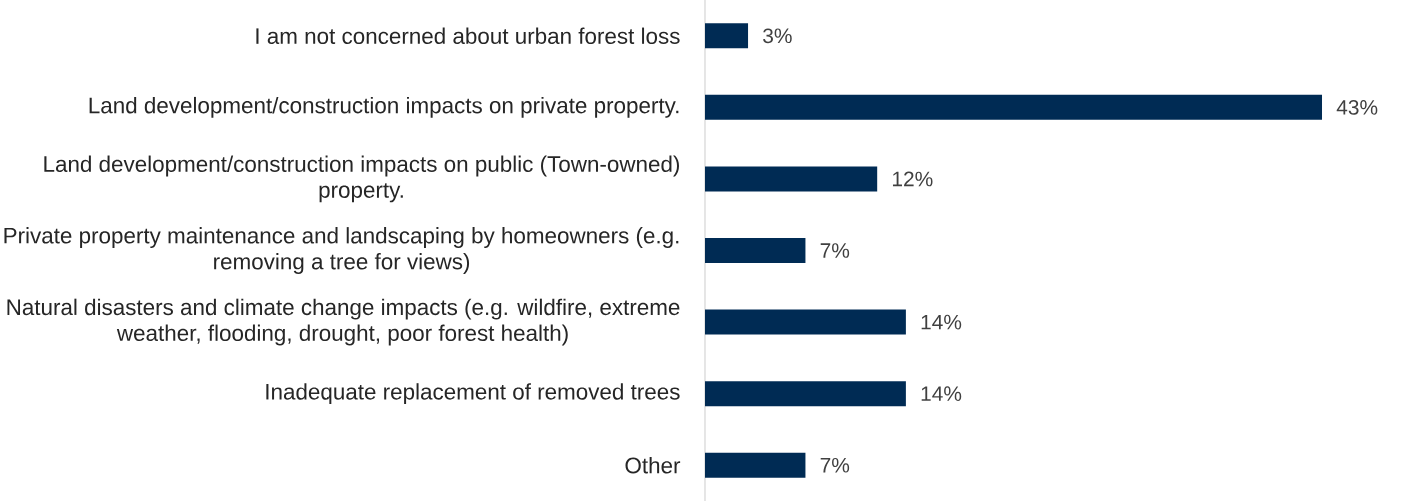 The height and width of the screenshot is (501, 1404). What do you see at coordinates (777, 36) in the screenshot?
I see `data-label: 3%` at bounding box center [777, 36].